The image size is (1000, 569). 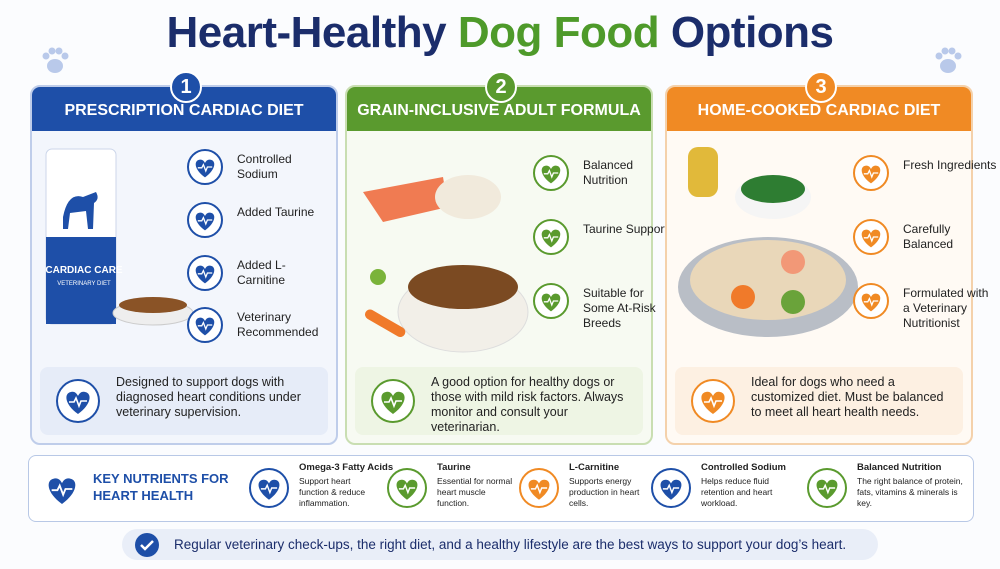 I want to click on card-number: 2, so click(x=501, y=87).